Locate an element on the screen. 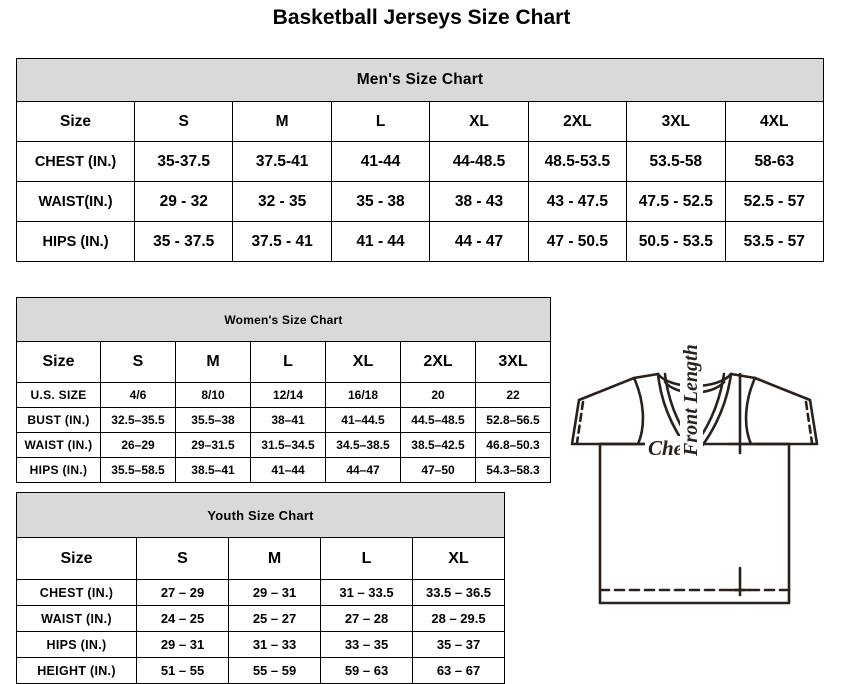 The width and height of the screenshot is (843, 684). table-cell: 44 - 47 is located at coordinates (479, 241).